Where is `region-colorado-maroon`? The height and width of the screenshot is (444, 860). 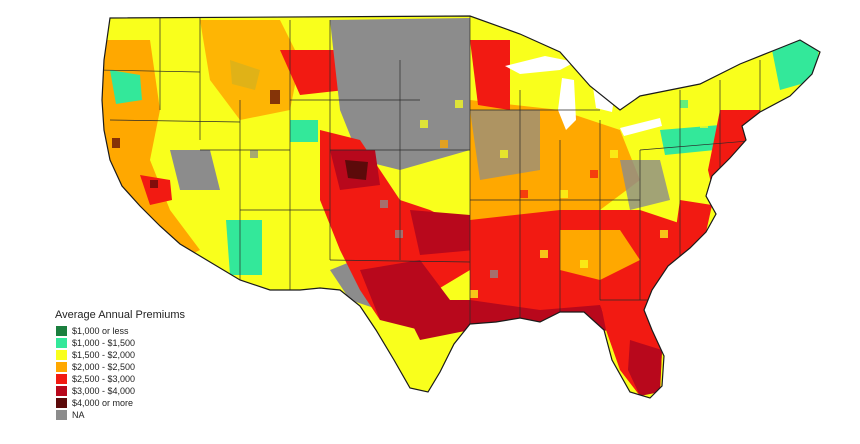 region-colorado-maroon is located at coordinates (356, 170).